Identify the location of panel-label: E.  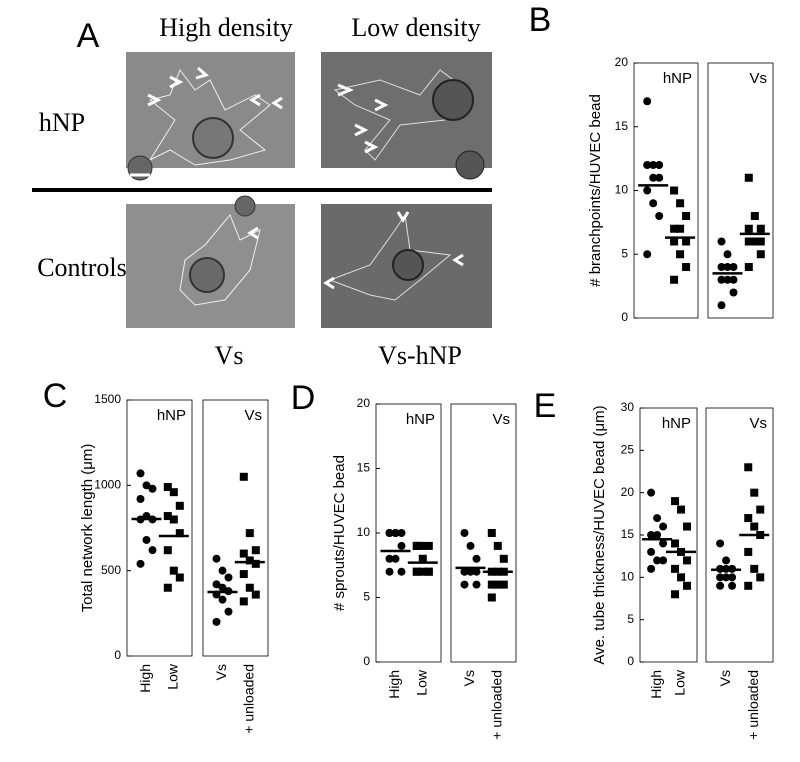
(545, 406).